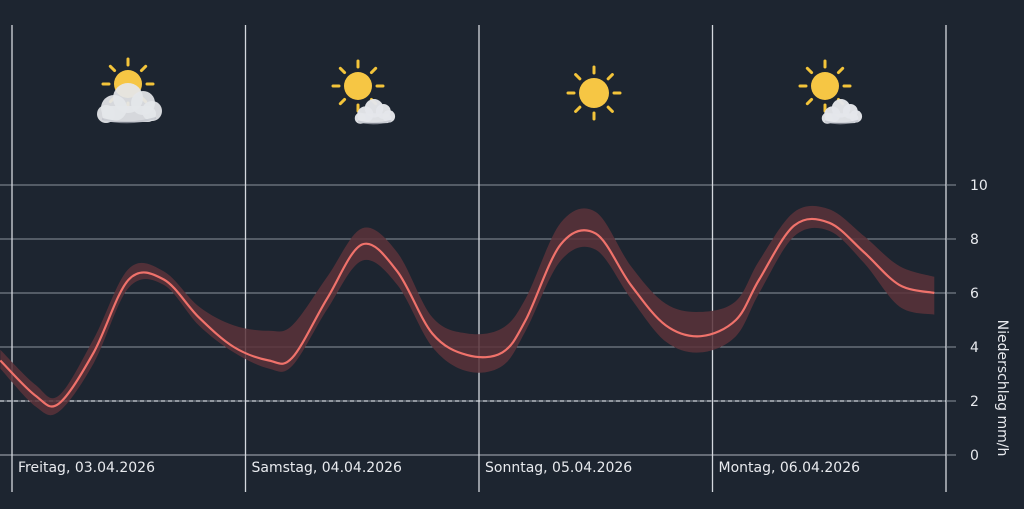  What do you see at coordinates (979, 186) in the screenshot?
I see `y-tick-label-10: 10` at bounding box center [979, 186].